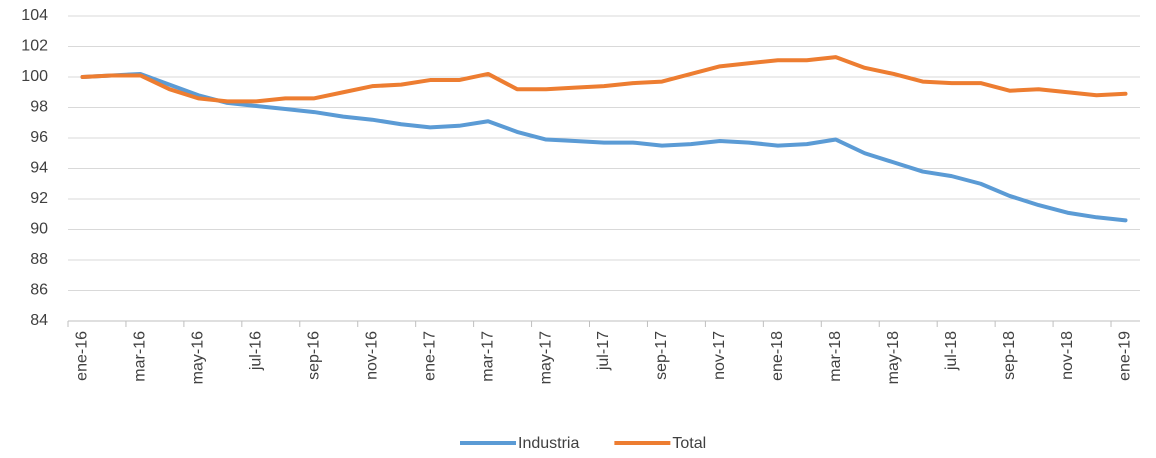  What do you see at coordinates (313, 355) in the screenshot?
I see `x-tick-label: sep-16` at bounding box center [313, 355].